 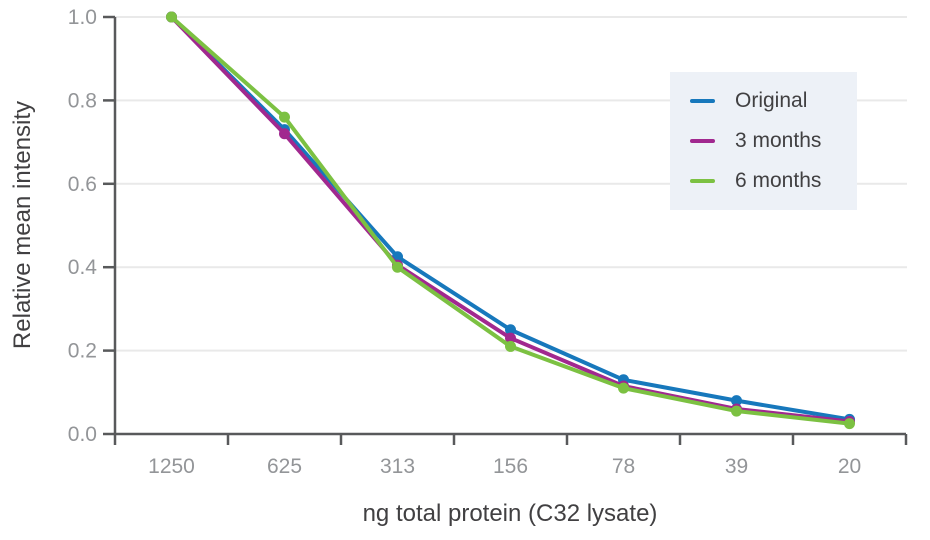 I want to click on legend-label-6-months: 6 months, so click(x=778, y=180).